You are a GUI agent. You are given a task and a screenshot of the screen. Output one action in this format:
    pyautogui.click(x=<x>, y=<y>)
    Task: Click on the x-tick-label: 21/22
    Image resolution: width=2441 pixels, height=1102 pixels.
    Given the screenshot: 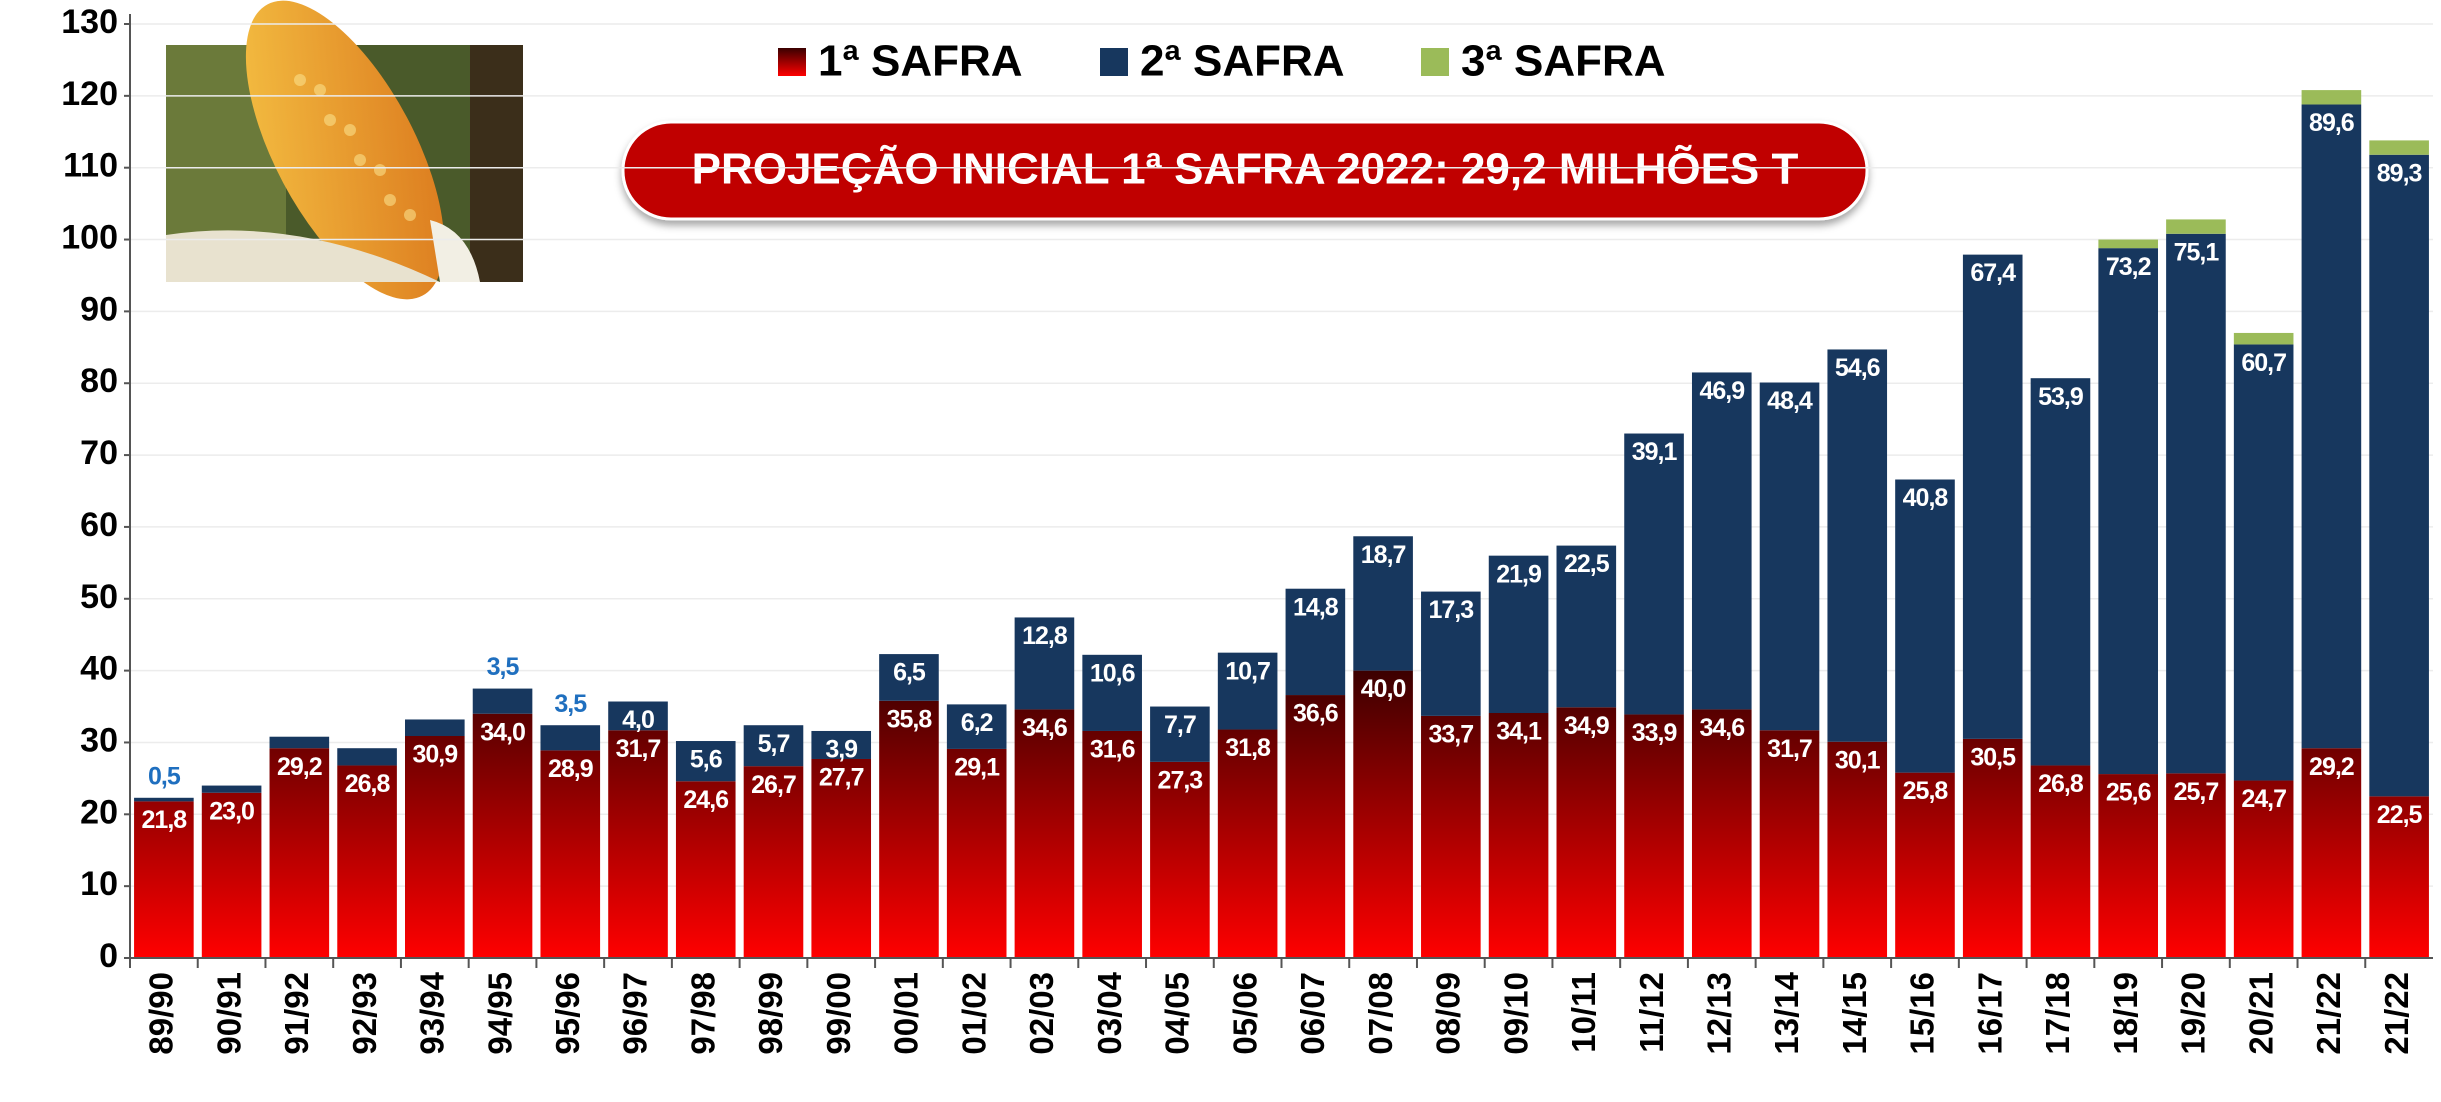 What is the action you would take?
    pyautogui.click(x=2328, y=1013)
    